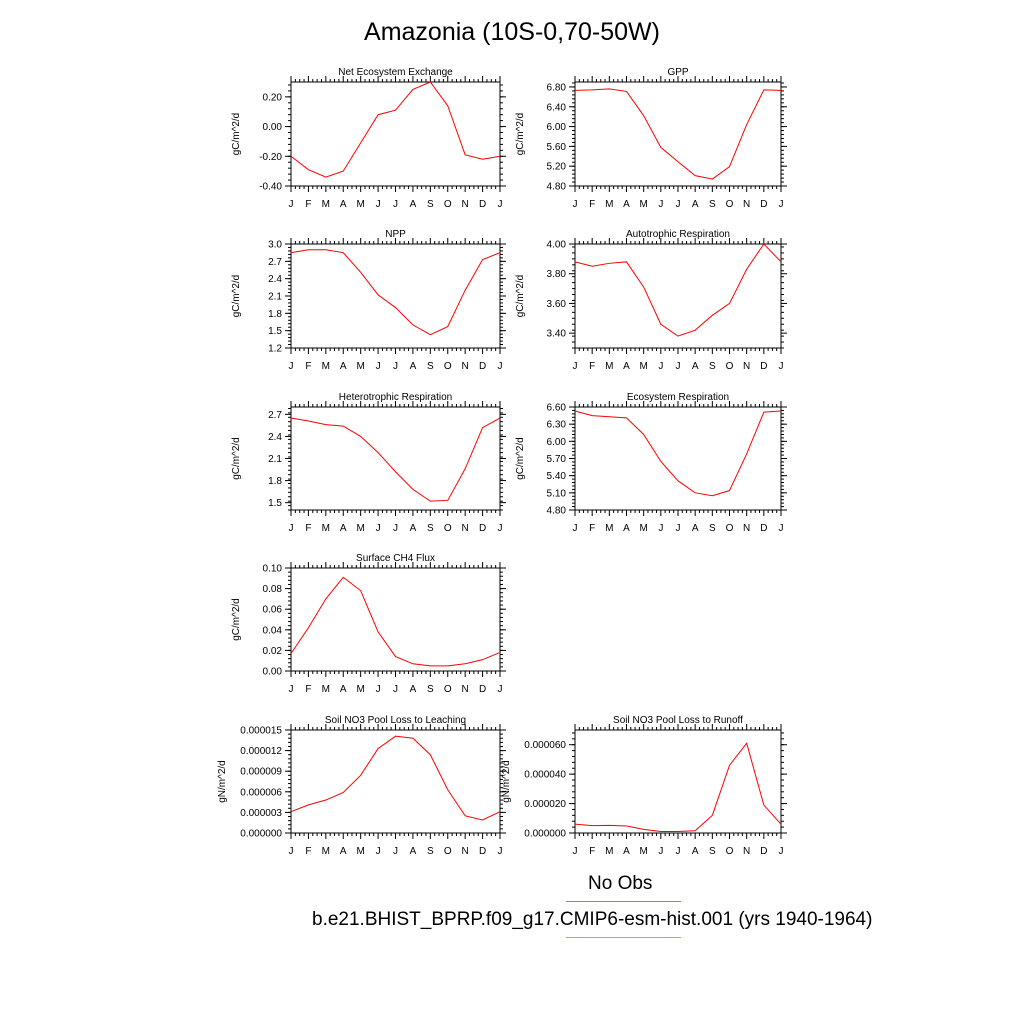 The width and height of the screenshot is (1024, 1024). What do you see at coordinates (395, 558) in the screenshot?
I see `panel-title: Surface CH4 Flux` at bounding box center [395, 558].